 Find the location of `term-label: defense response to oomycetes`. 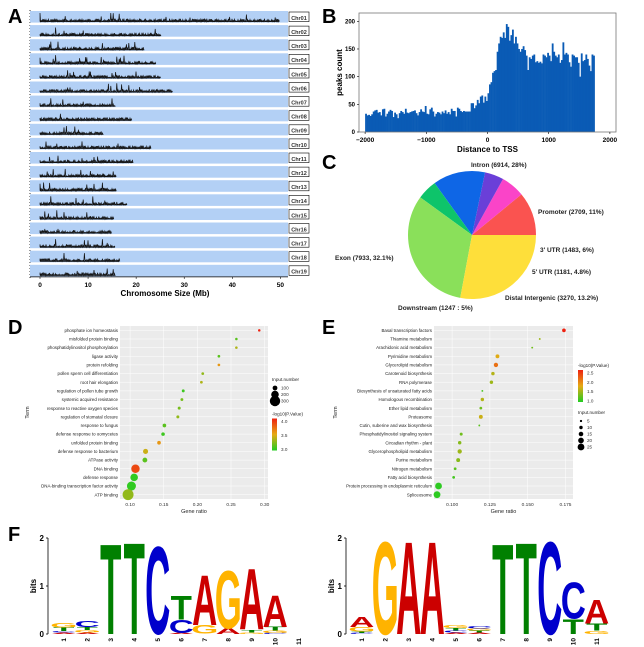

term-label: defense response to oomycetes is located at coordinates (87, 434).